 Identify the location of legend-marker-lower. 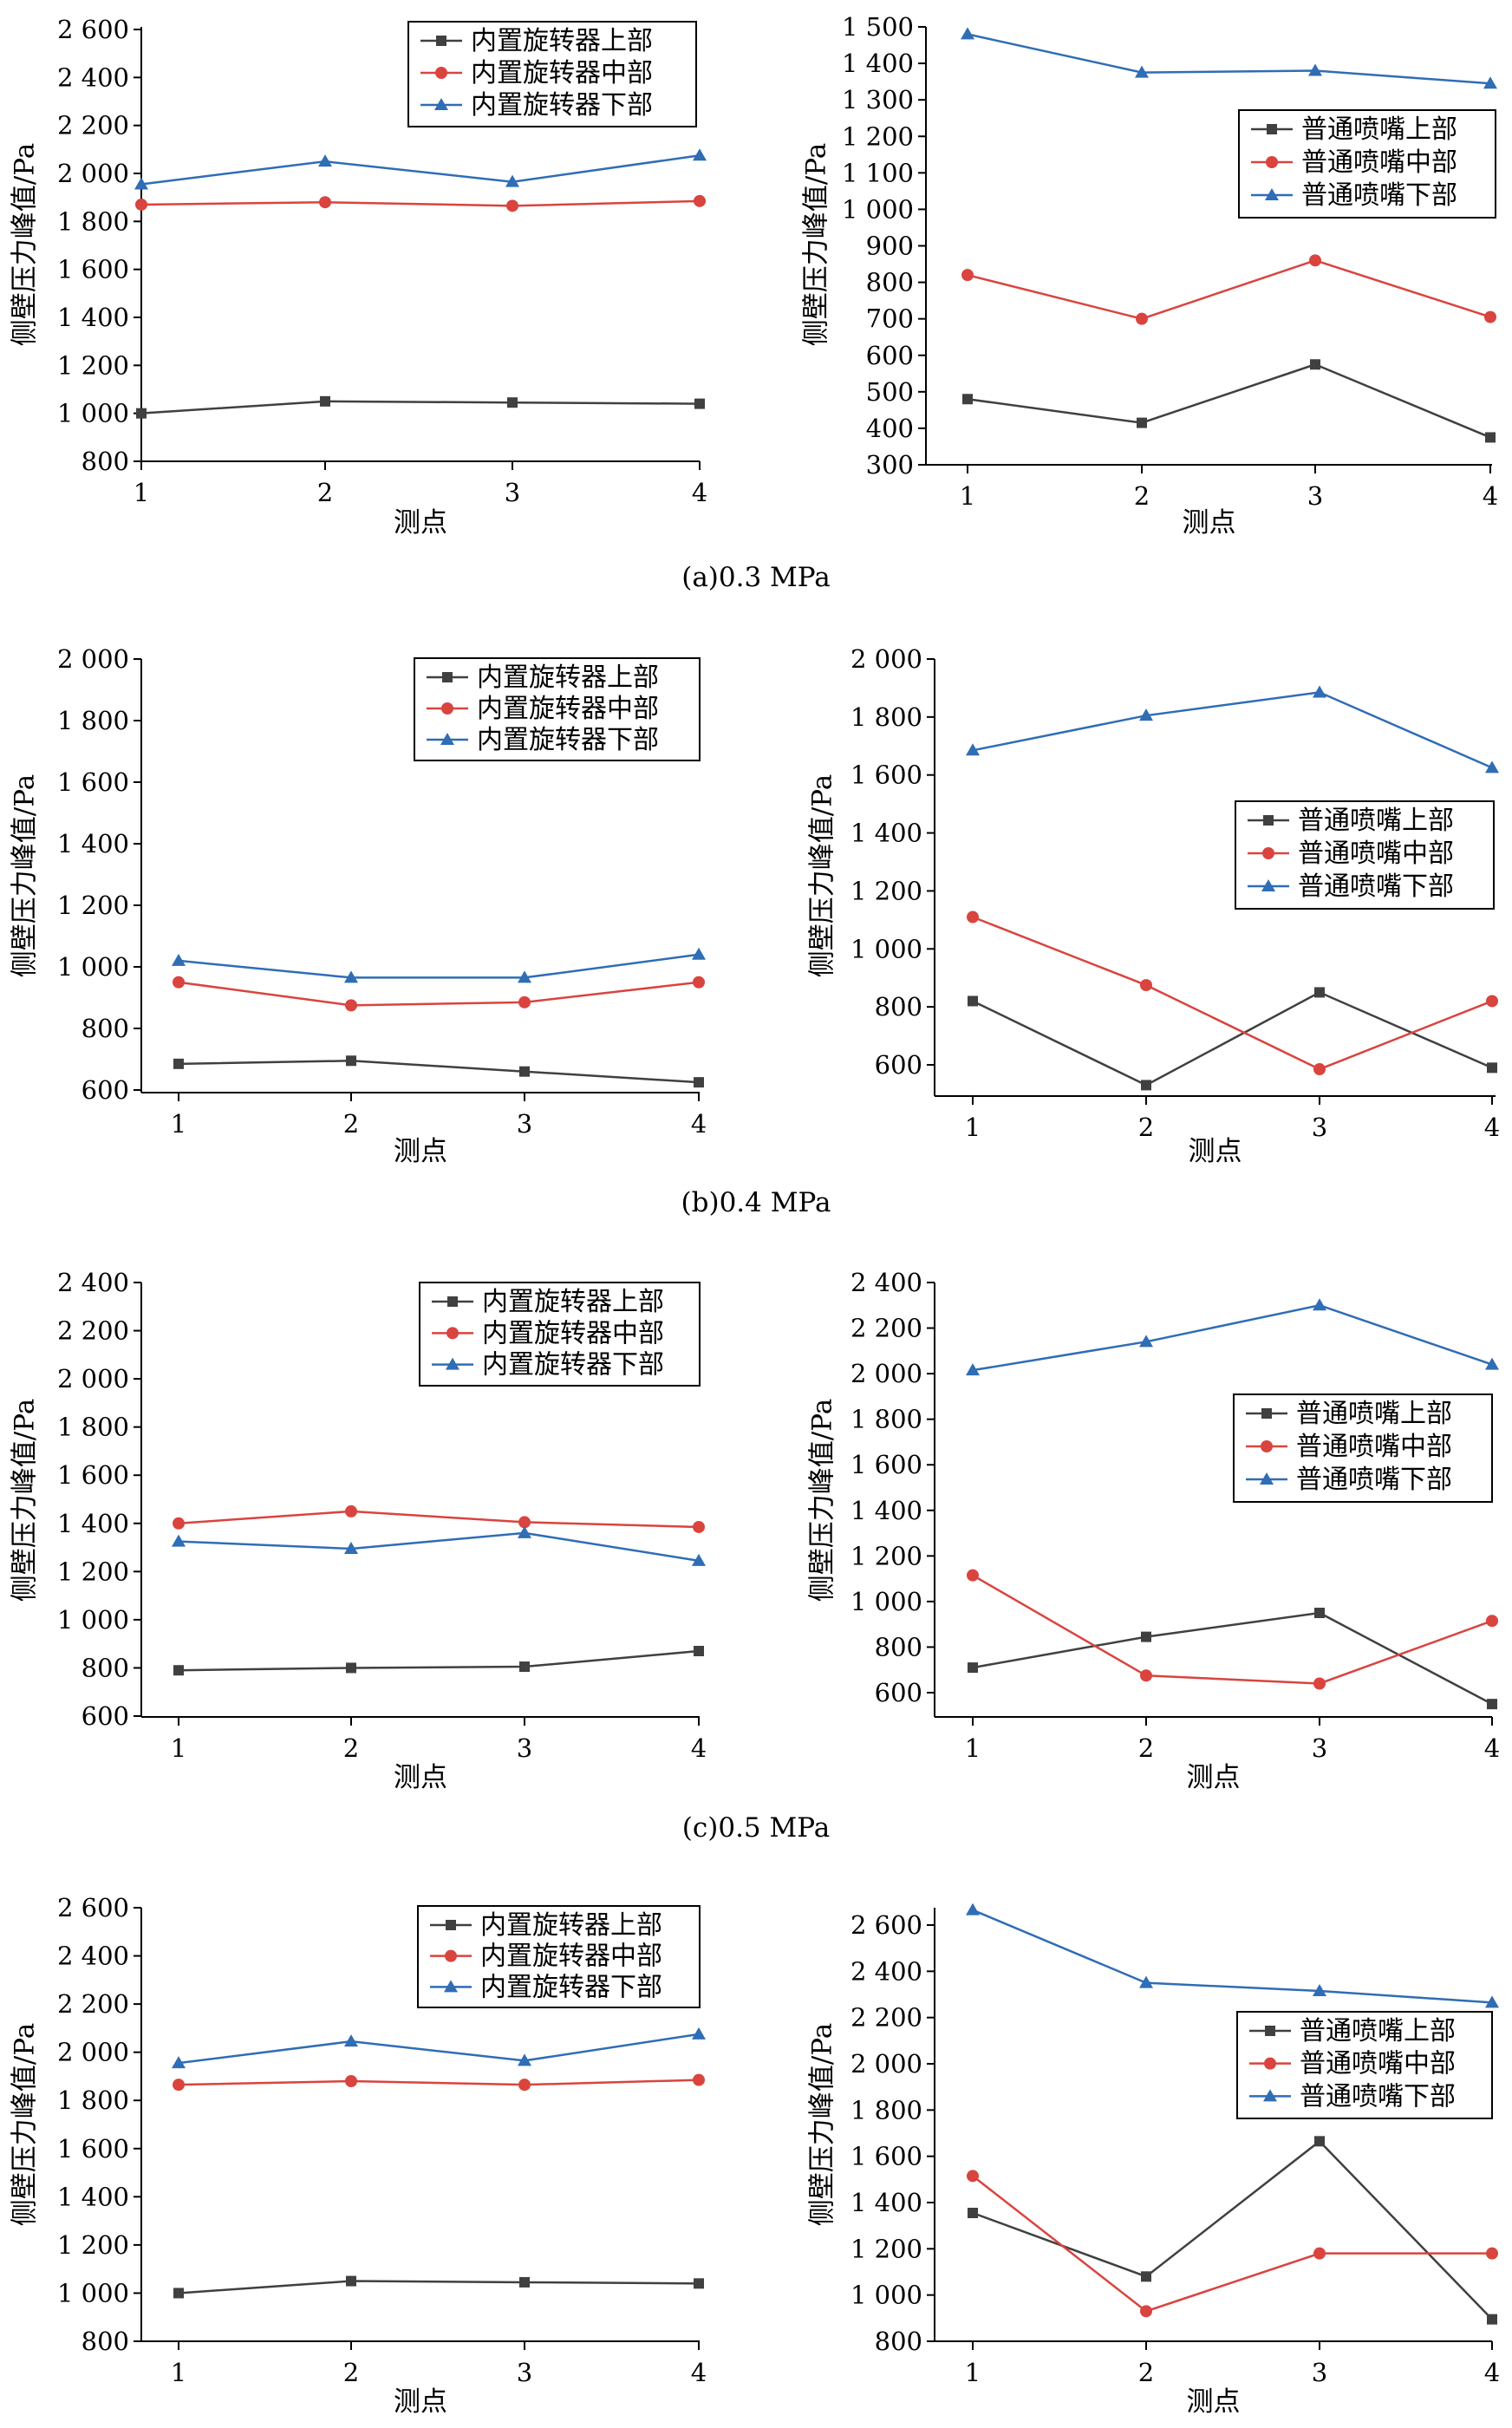
(451, 1987).